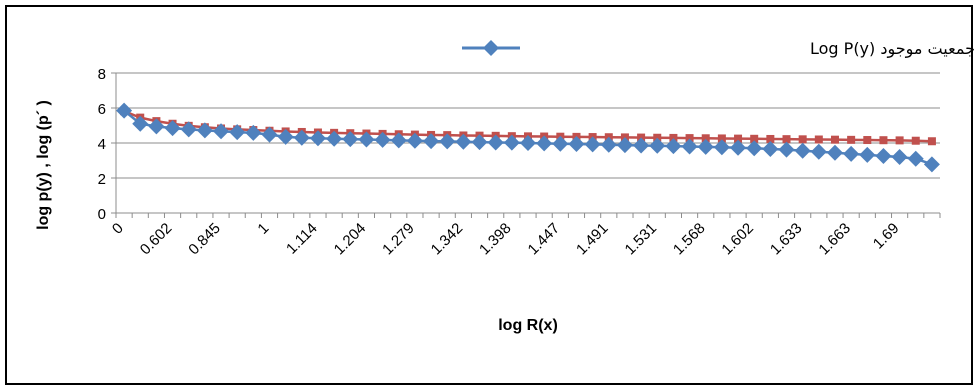  What do you see at coordinates (118, 229) in the screenshot?
I see `x-tick-label: 0` at bounding box center [118, 229].